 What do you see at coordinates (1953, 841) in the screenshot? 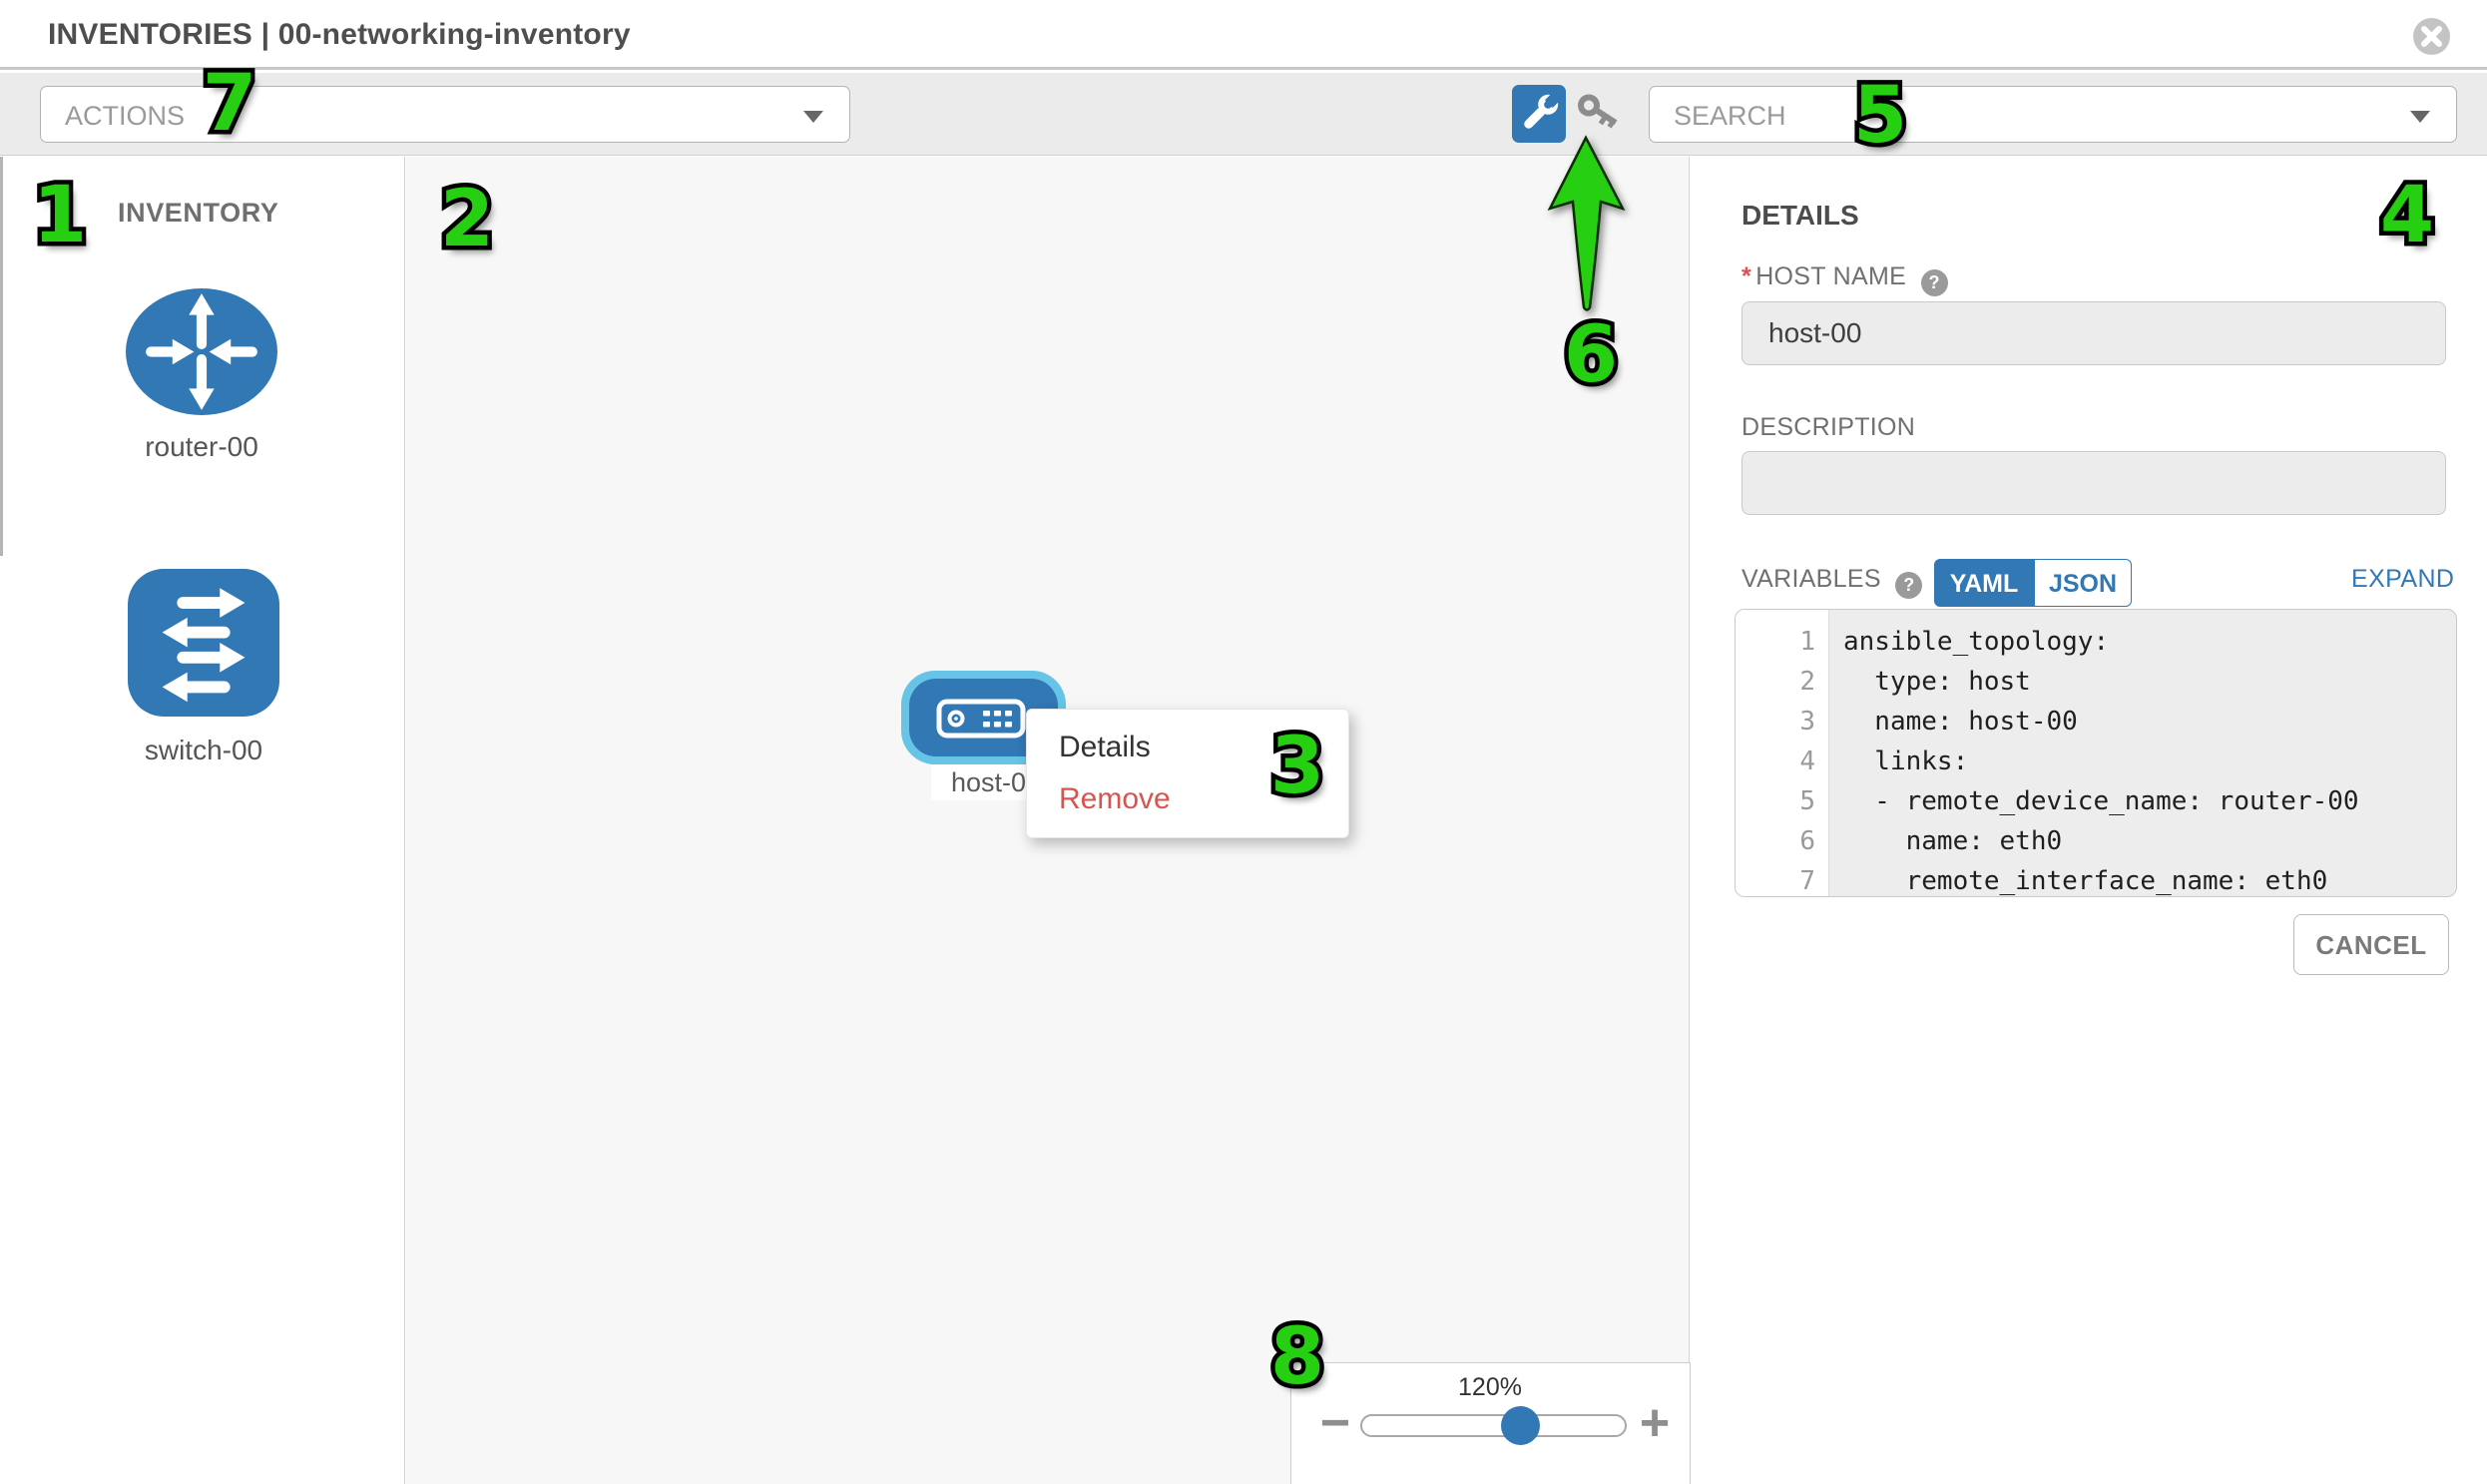
I see `line-text: name: eth0` at bounding box center [1953, 841].